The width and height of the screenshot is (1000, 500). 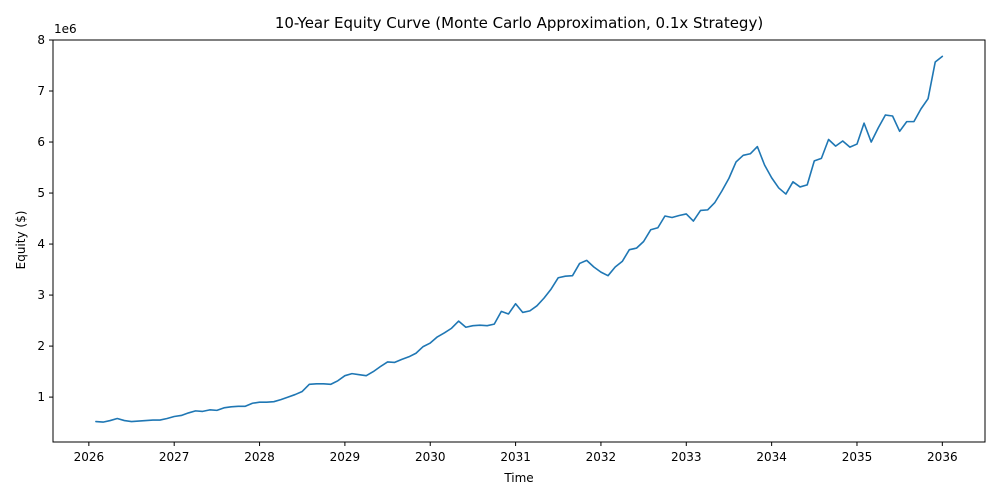 What do you see at coordinates (89, 457) in the screenshot?
I see `x-tick-label: 2026` at bounding box center [89, 457].